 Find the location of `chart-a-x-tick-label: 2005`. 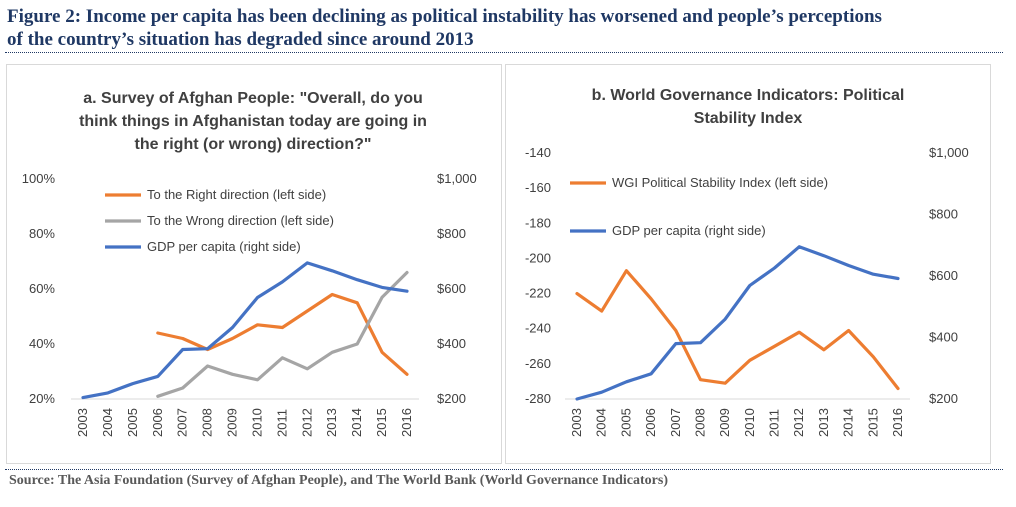

chart-a-x-tick-label: 2005 is located at coordinates (132, 422).